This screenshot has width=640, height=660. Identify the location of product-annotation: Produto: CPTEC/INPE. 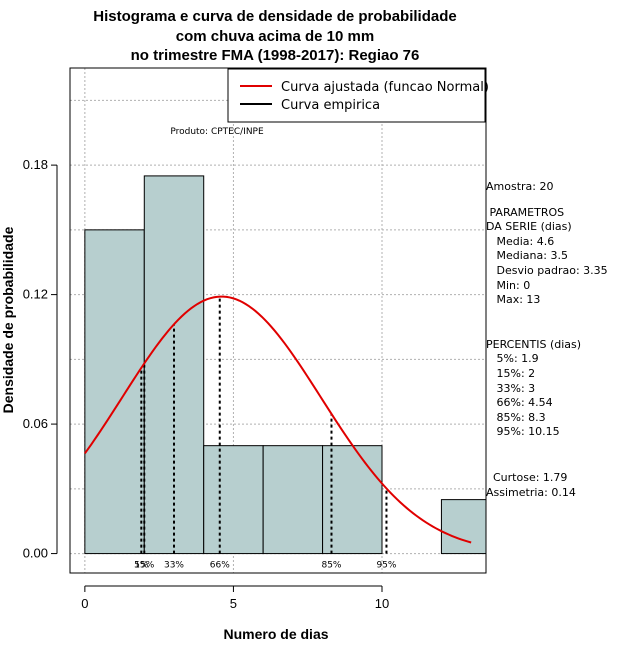
(217, 132).